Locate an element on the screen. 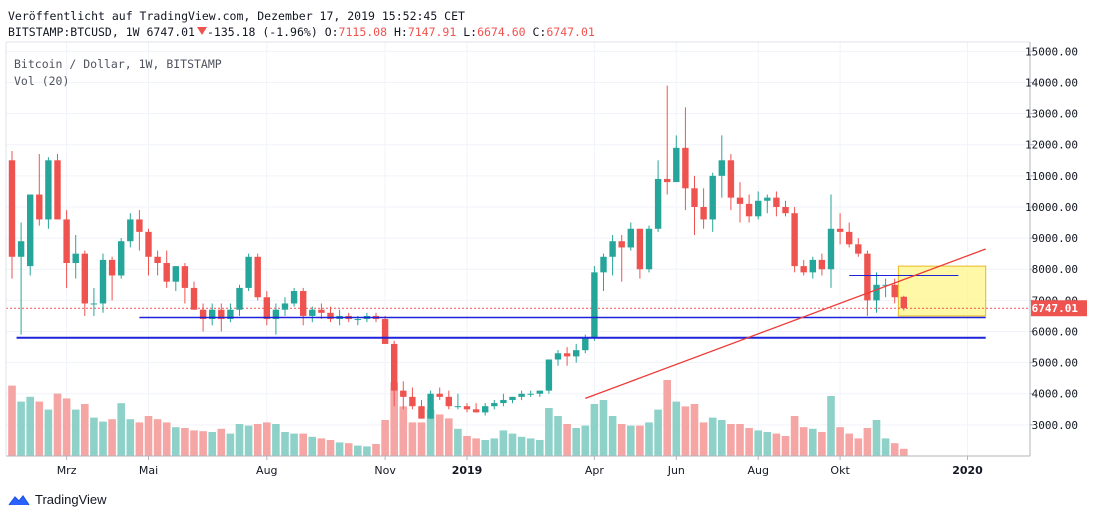  chart-legend: Bitcoin / Dollar, 1W, BITSTAMP Vol (20) is located at coordinates (118, 73).